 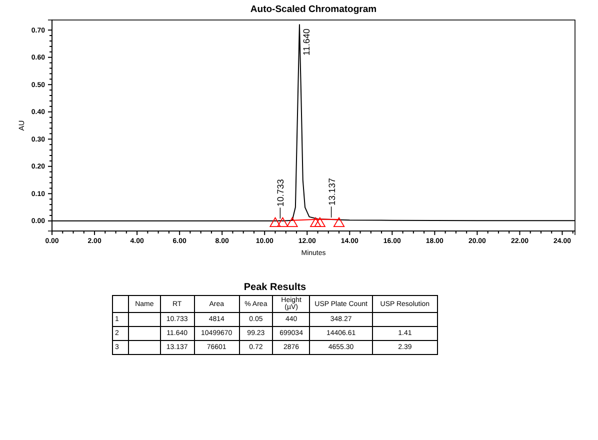 I want to click on annotation: 11.640, so click(x=306, y=42).